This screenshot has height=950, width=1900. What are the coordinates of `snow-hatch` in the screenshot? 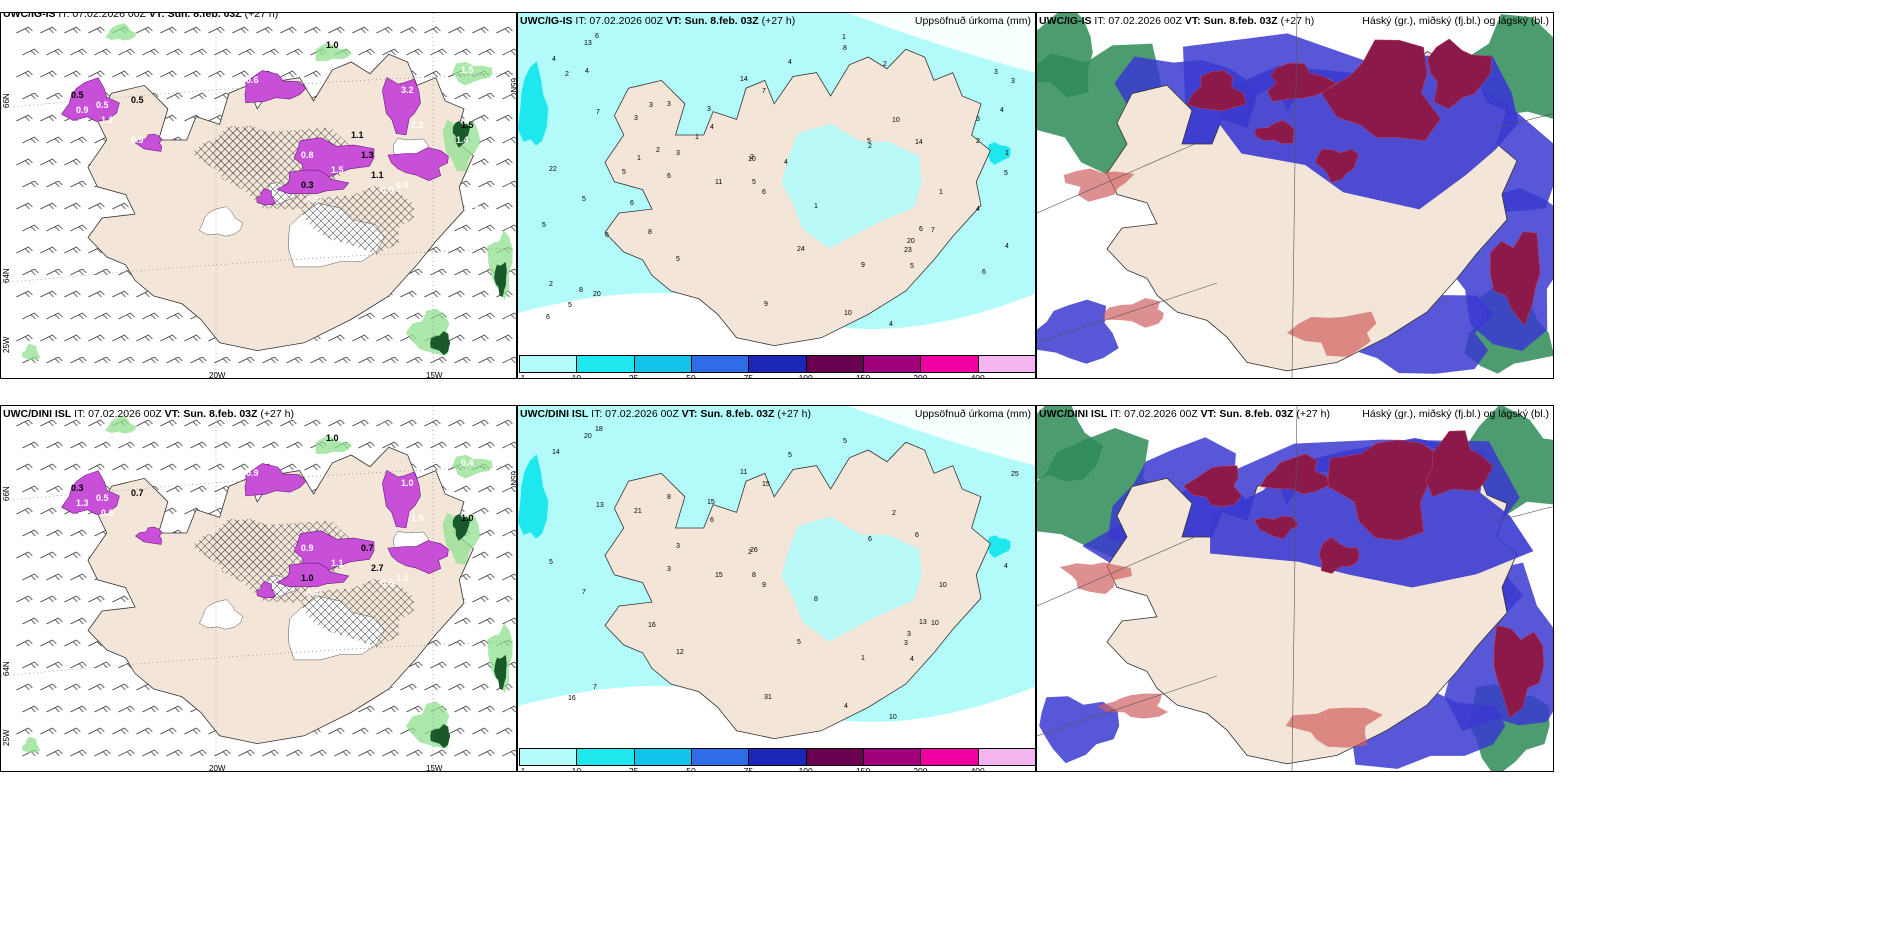 It's located at (234, 544).